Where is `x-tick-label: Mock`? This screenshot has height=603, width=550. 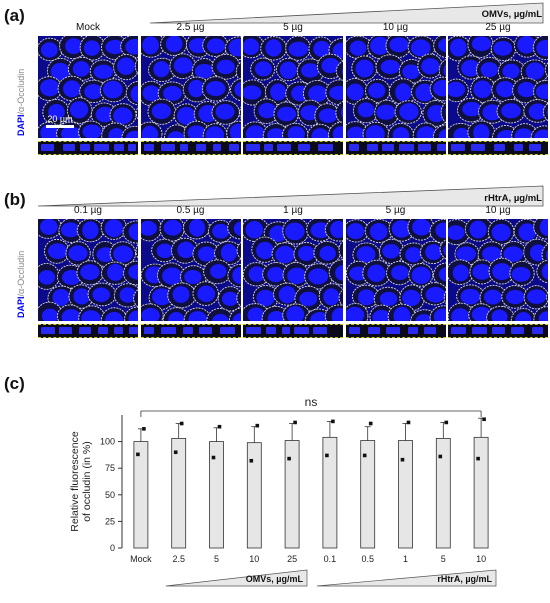
x-tick-label: Mock is located at coordinates (141, 559).